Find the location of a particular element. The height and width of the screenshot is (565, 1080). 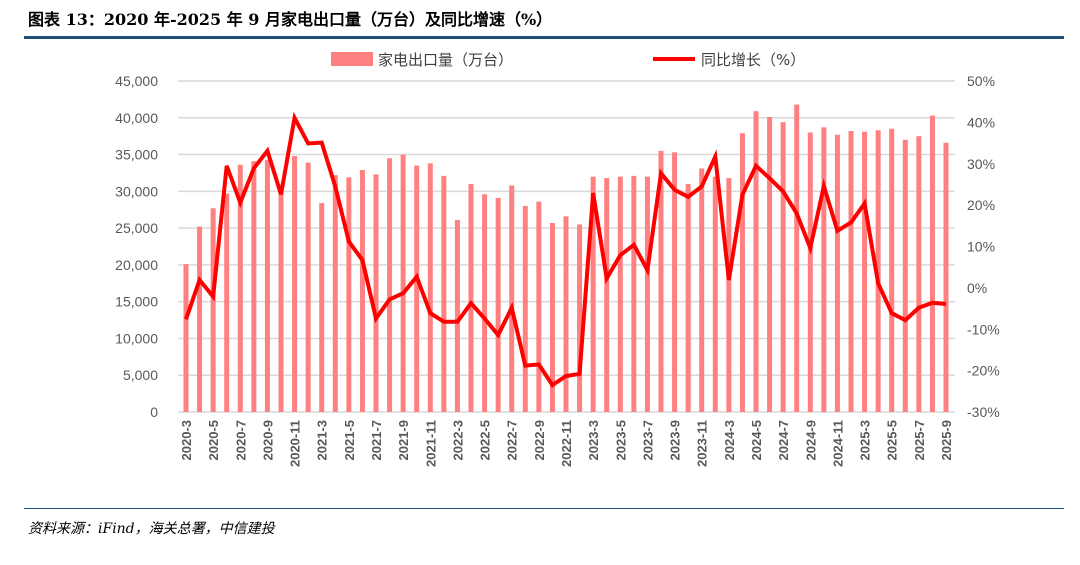

y-left-tick-label: 5,000 is located at coordinates (140, 375).